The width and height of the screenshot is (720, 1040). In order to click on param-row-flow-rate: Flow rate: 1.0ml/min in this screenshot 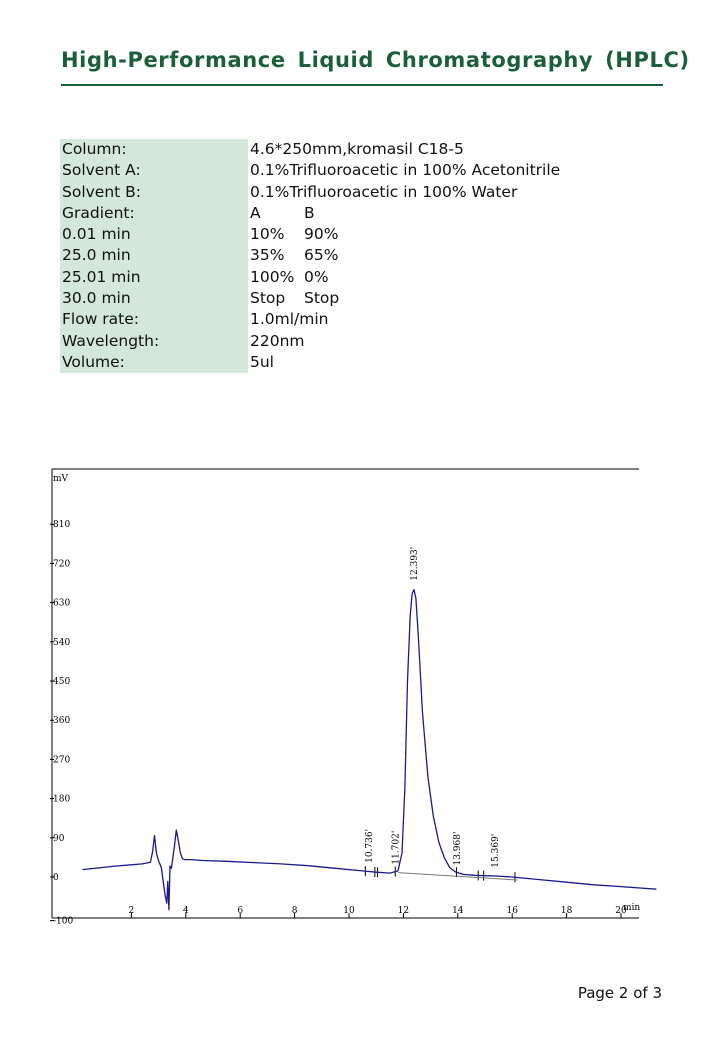, I will do `click(310, 320)`.